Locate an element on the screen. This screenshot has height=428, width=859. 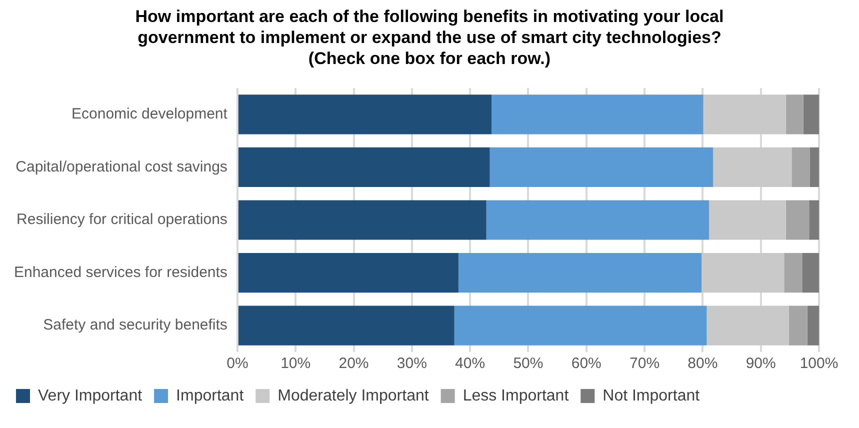
x-tick-label: 20% is located at coordinates (353, 363).